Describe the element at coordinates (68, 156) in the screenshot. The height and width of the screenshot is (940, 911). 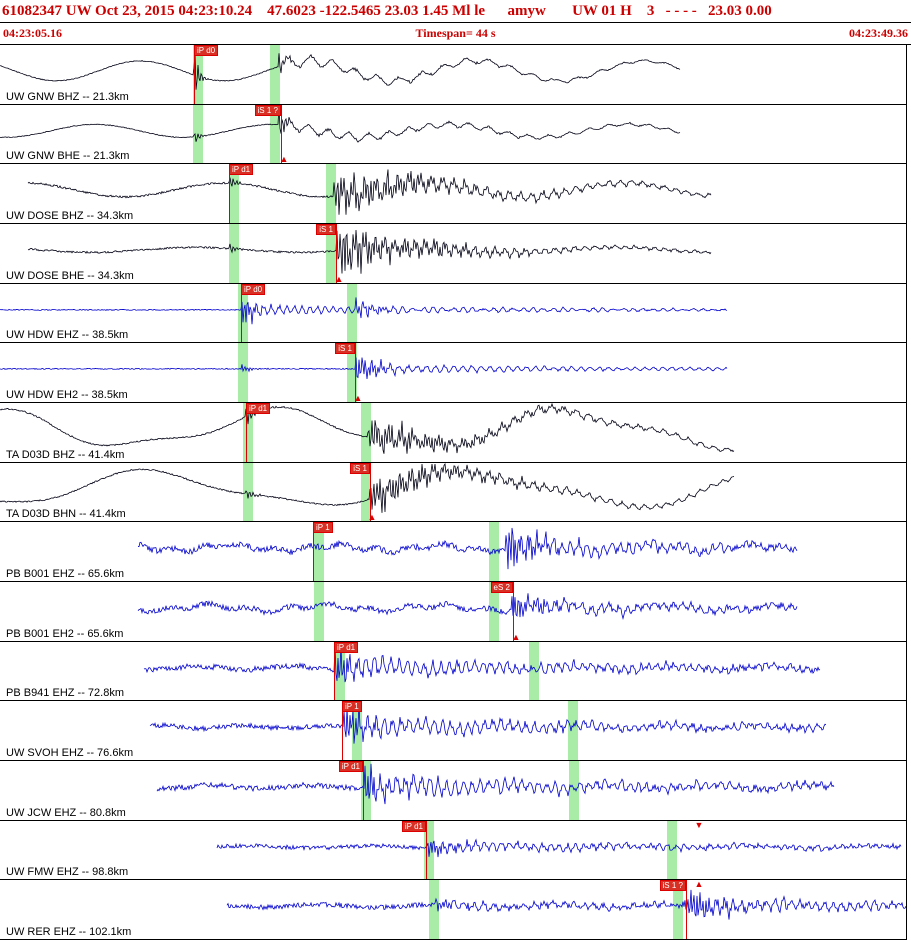
I see `trace-label: UW GNW BHE -- 21.3km` at that location.